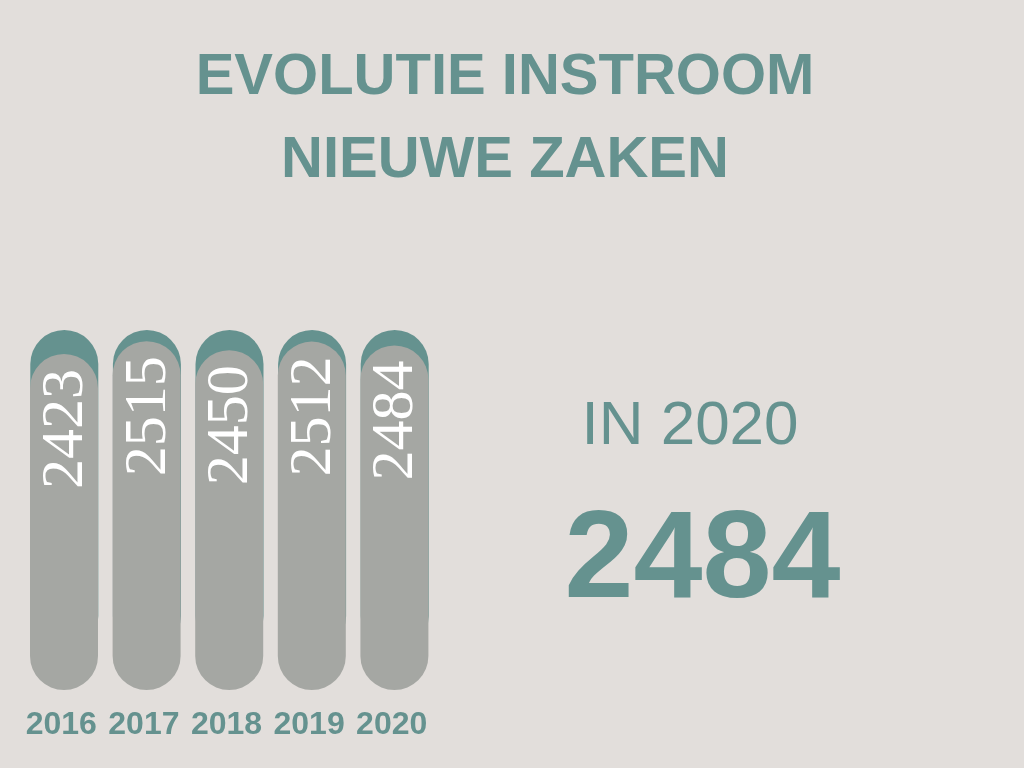 This screenshot has width=1024, height=768. What do you see at coordinates (309, 416) in the screenshot?
I see `data-label: 2512` at bounding box center [309, 416].